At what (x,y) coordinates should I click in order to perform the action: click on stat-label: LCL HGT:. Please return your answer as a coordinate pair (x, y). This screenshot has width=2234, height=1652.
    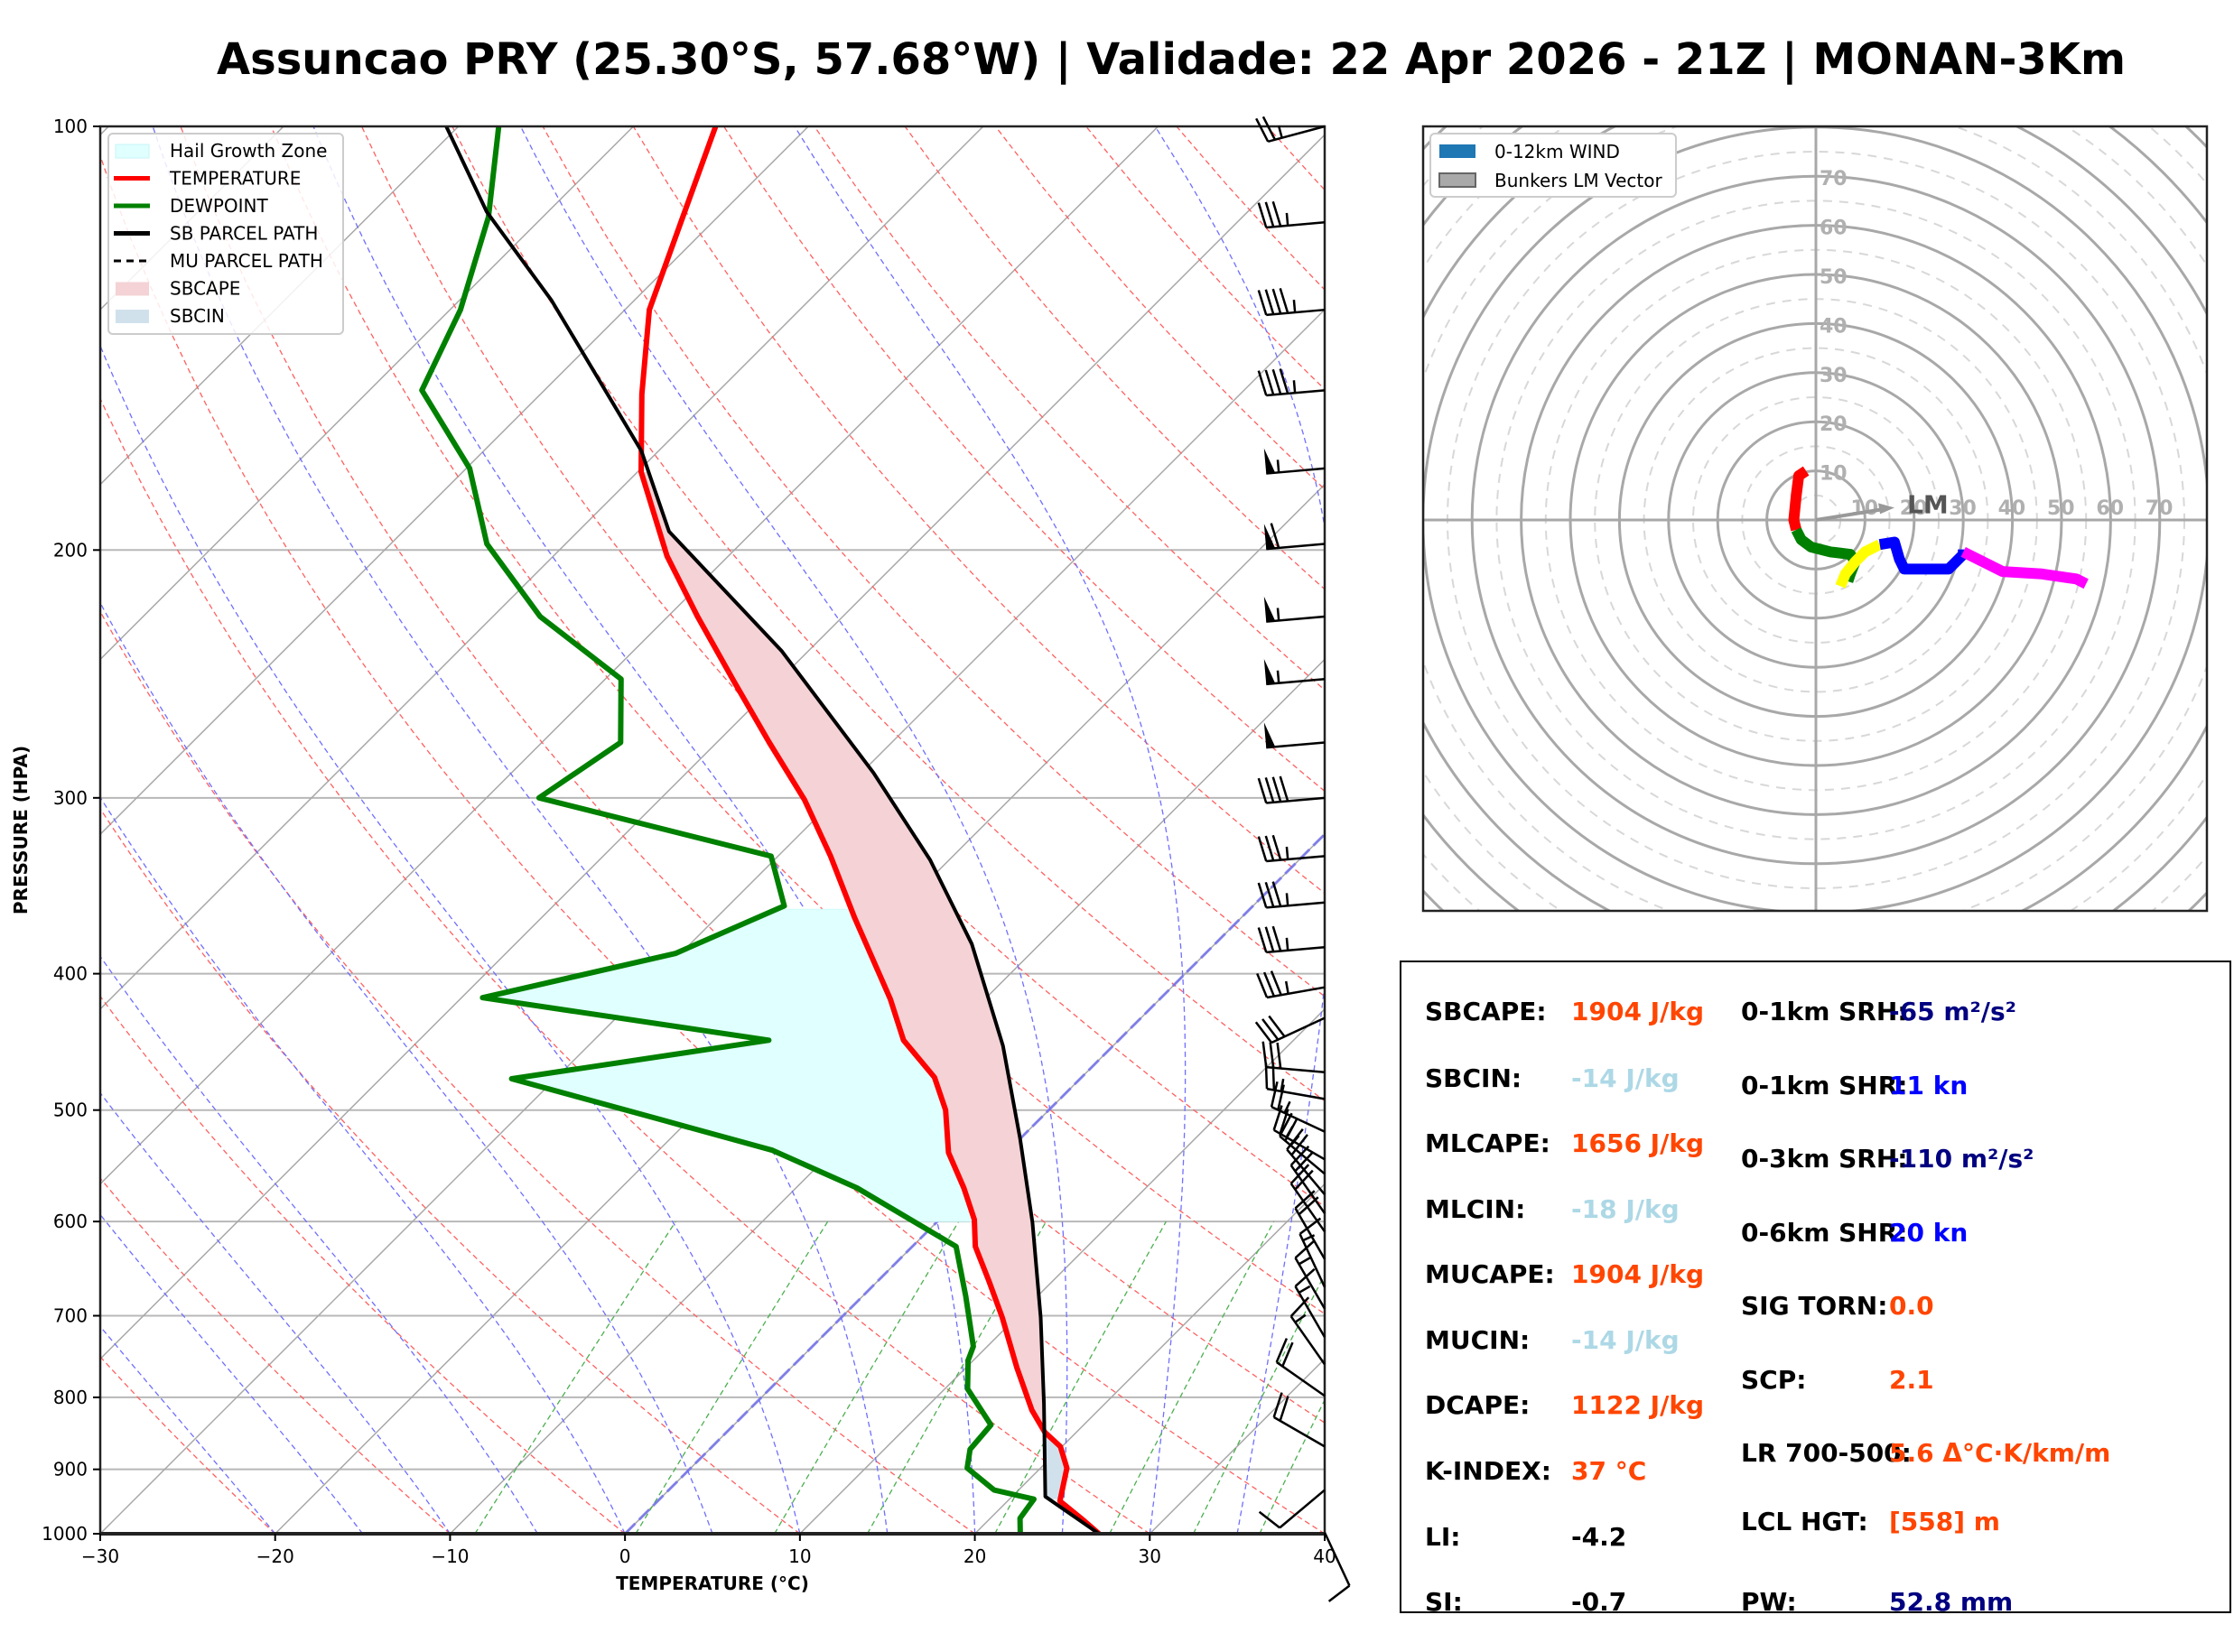
    Looking at the image, I should click on (1804, 1521).